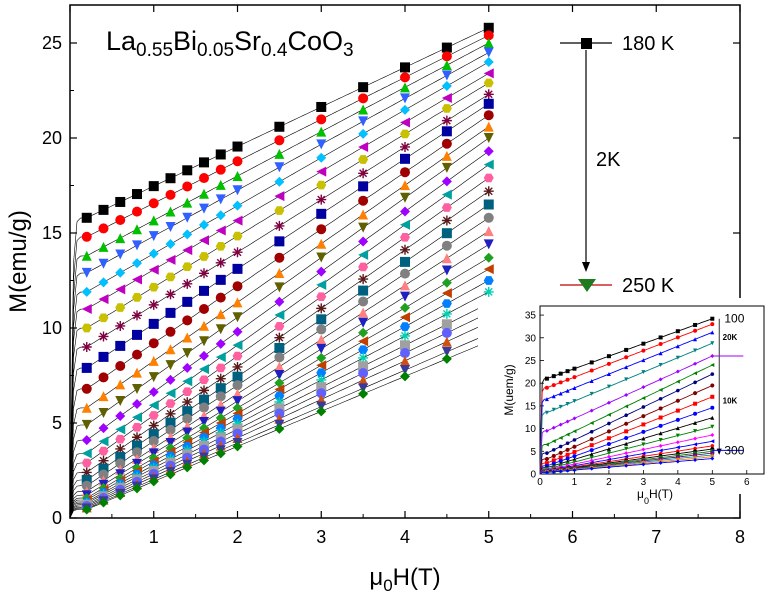 The height and width of the screenshot is (594, 774). Describe the element at coordinates (404, 579) in the screenshot. I see `x-axis-label: μ0H(T)` at that location.